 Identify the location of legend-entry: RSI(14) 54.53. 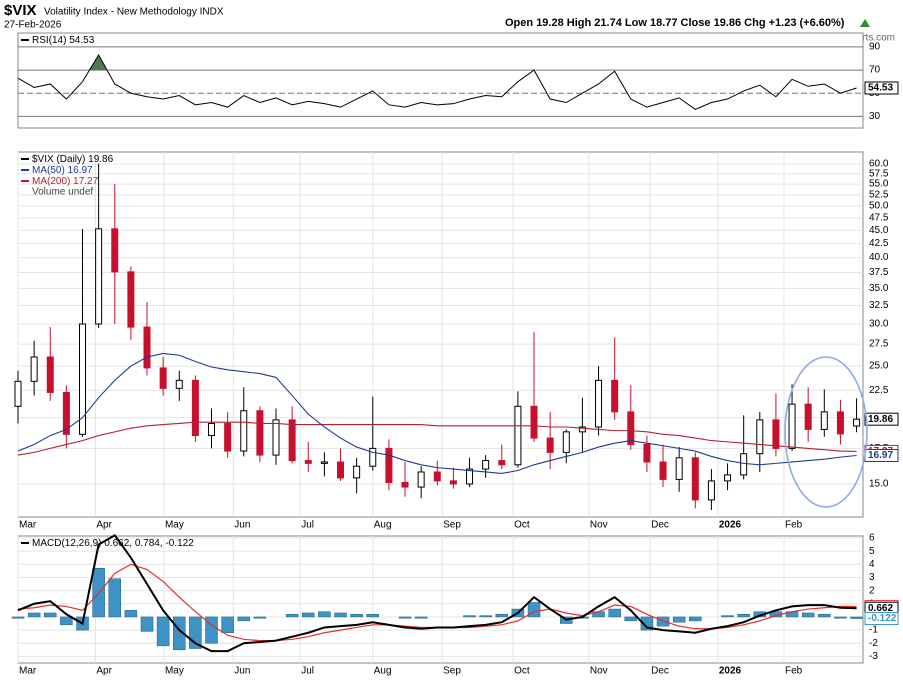
(63, 40).